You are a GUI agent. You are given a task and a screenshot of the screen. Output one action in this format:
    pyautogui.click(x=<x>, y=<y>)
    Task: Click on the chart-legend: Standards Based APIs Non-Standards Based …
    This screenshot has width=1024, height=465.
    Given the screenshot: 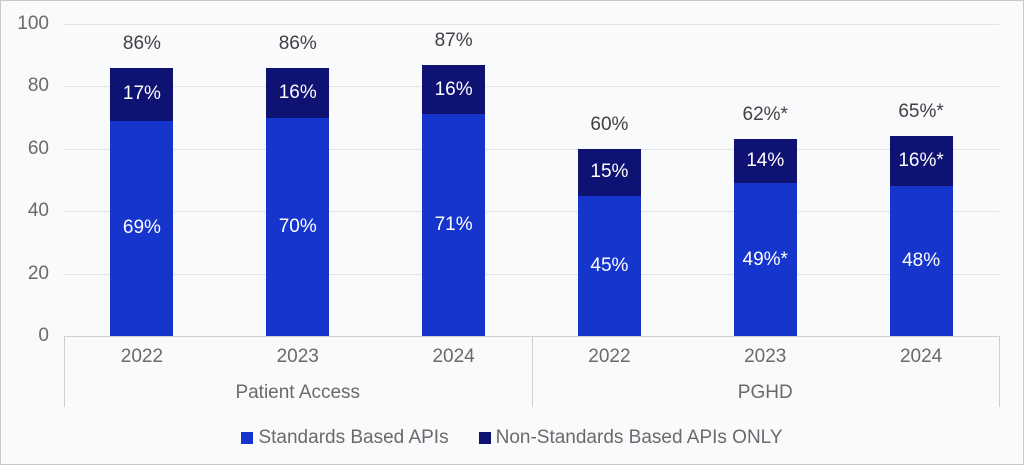 What is the action you would take?
    pyautogui.click(x=512, y=438)
    